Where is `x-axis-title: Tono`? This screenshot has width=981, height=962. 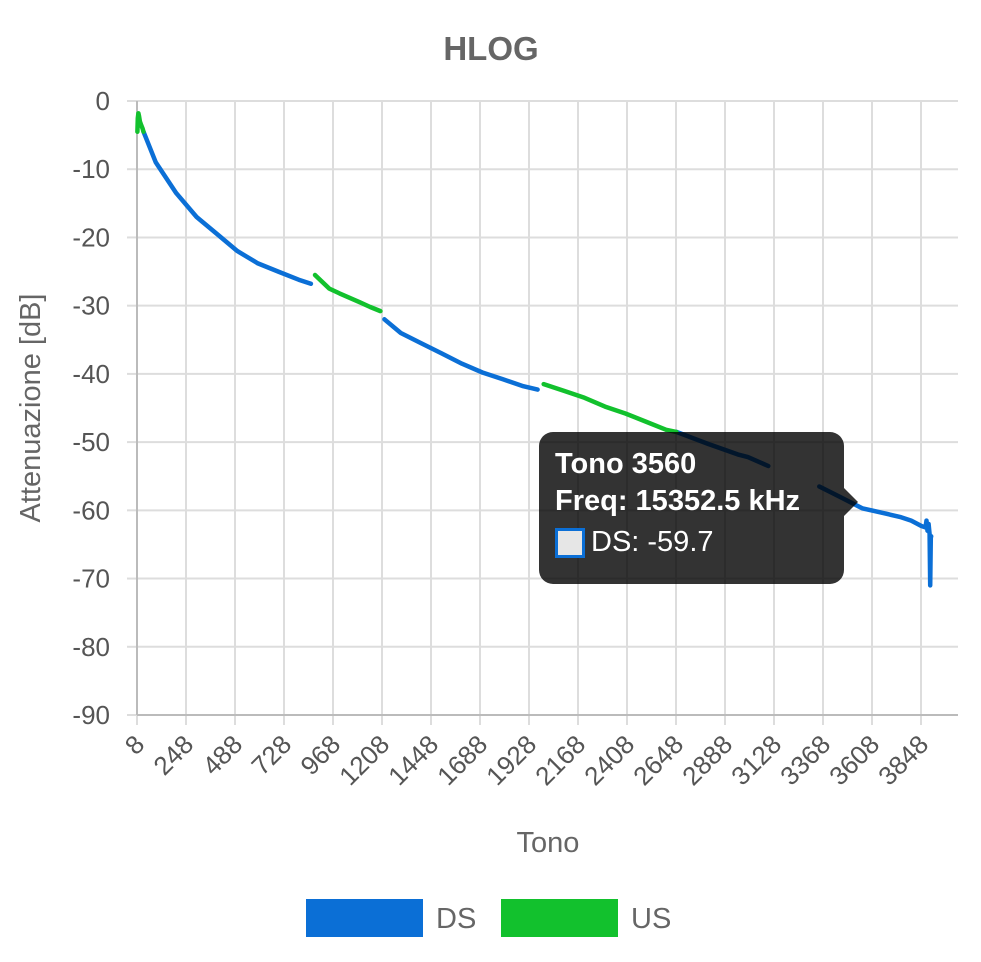 x-axis-title: Tono is located at coordinates (548, 843).